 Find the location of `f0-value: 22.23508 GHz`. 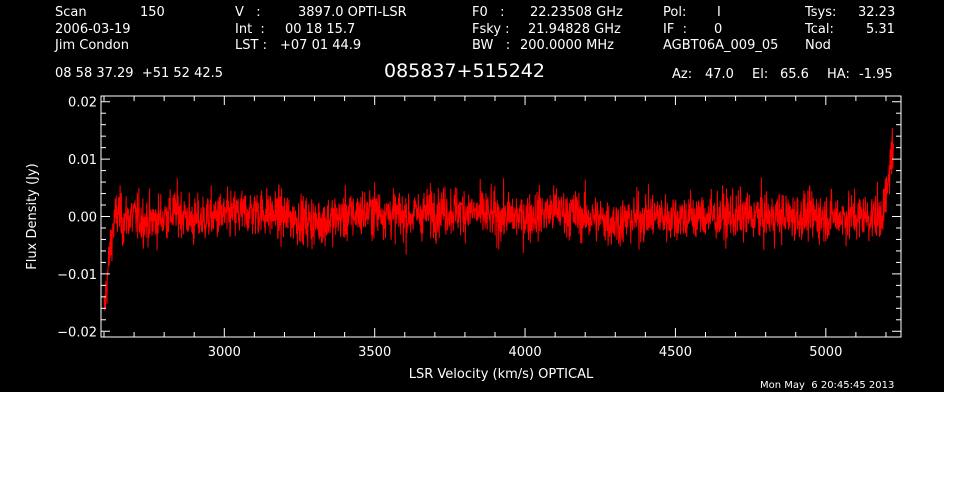

f0-value: 22.23508 GHz is located at coordinates (576, 12).